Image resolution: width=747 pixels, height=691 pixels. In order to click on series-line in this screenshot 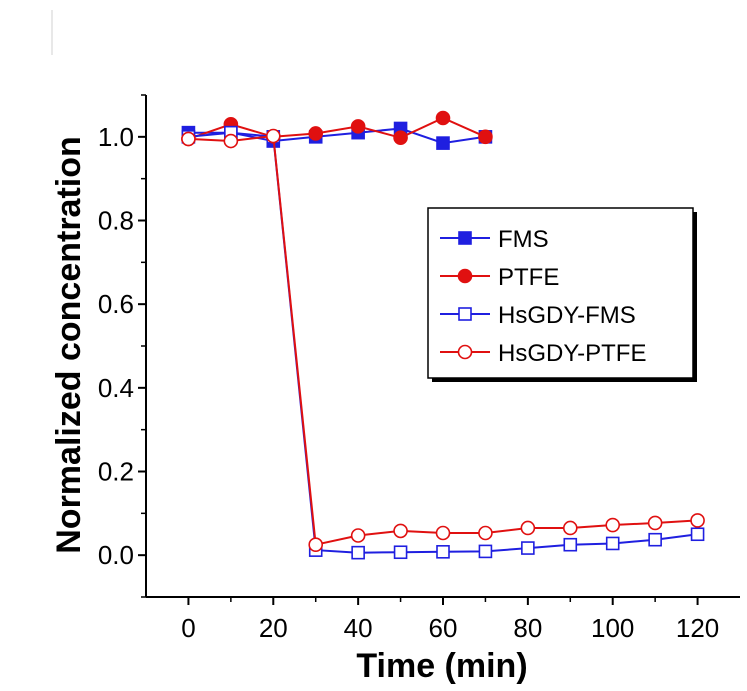, I will do `click(337, 128)`.